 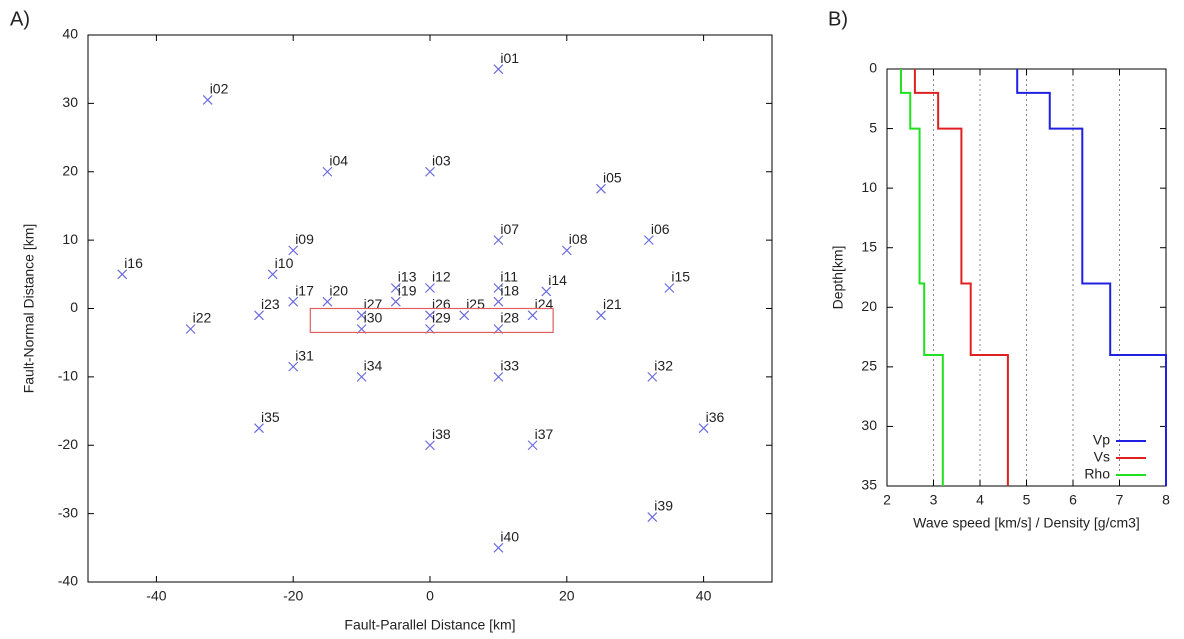 I want to click on station-label: i21, so click(x=612, y=304).